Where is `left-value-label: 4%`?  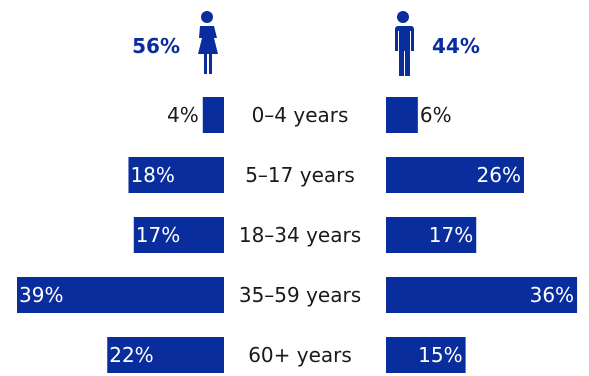
left-value-label: 4% is located at coordinates (183, 115).